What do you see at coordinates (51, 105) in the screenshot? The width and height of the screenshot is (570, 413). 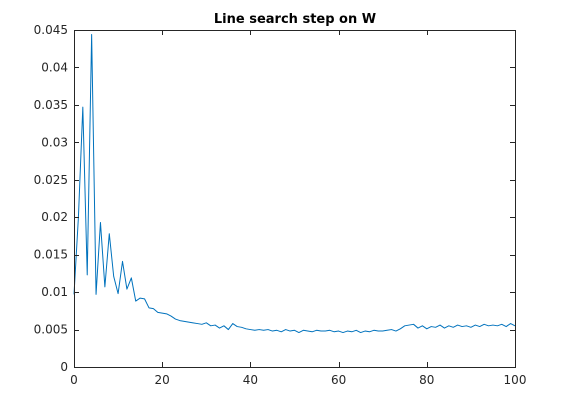 I see `y-tick-label: 0.035` at bounding box center [51, 105].